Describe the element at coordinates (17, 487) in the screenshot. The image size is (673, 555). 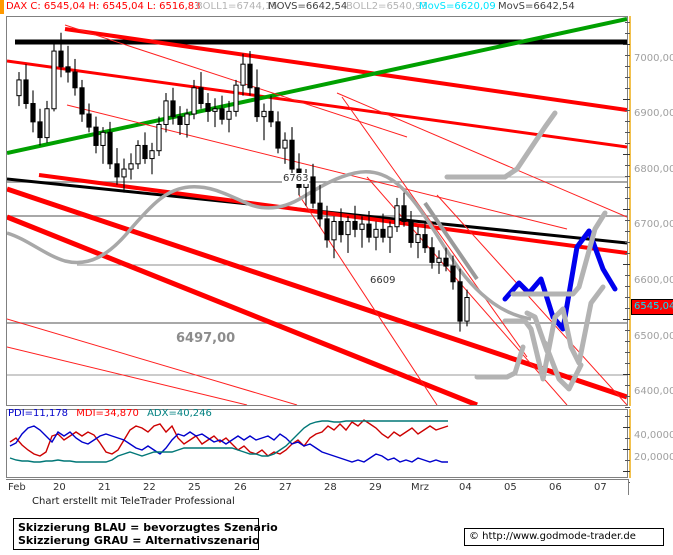
I see `date-label-0: Feb` at that location.